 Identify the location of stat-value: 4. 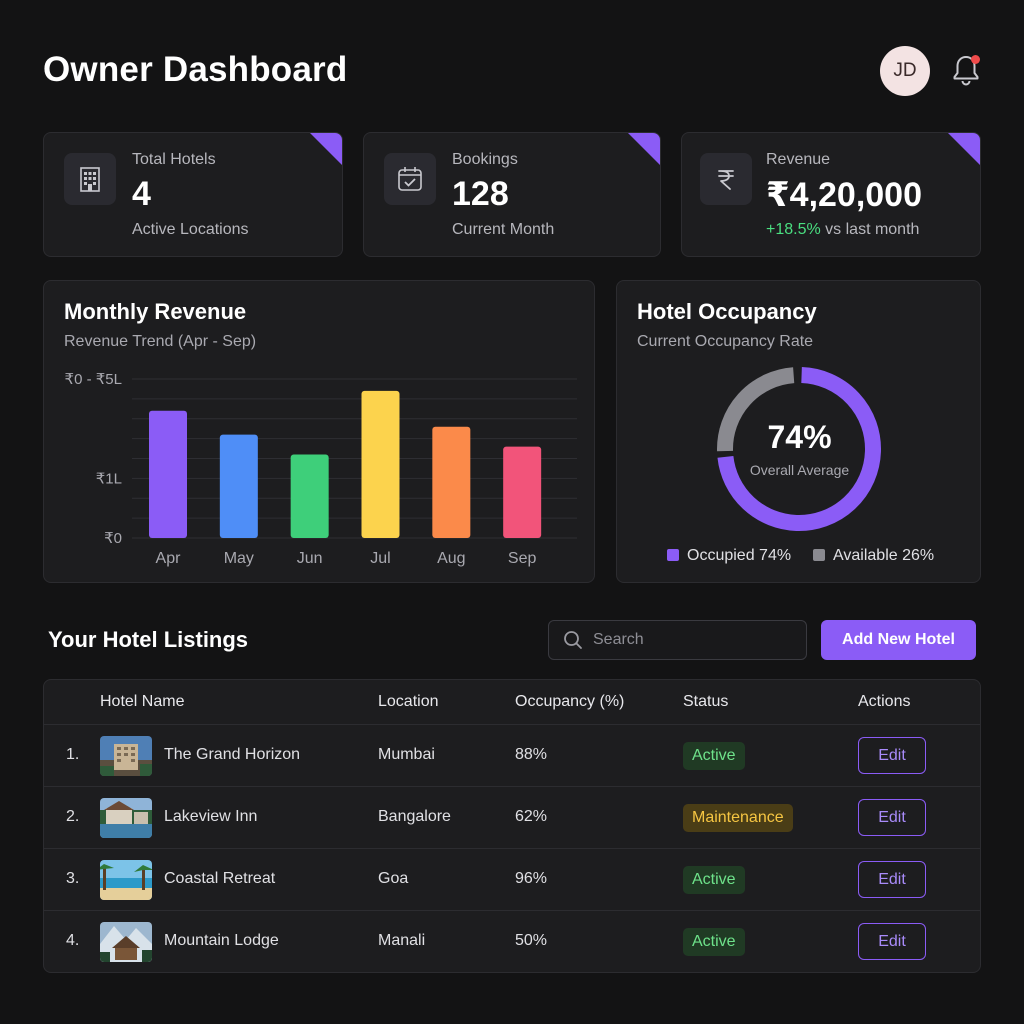
(141, 194).